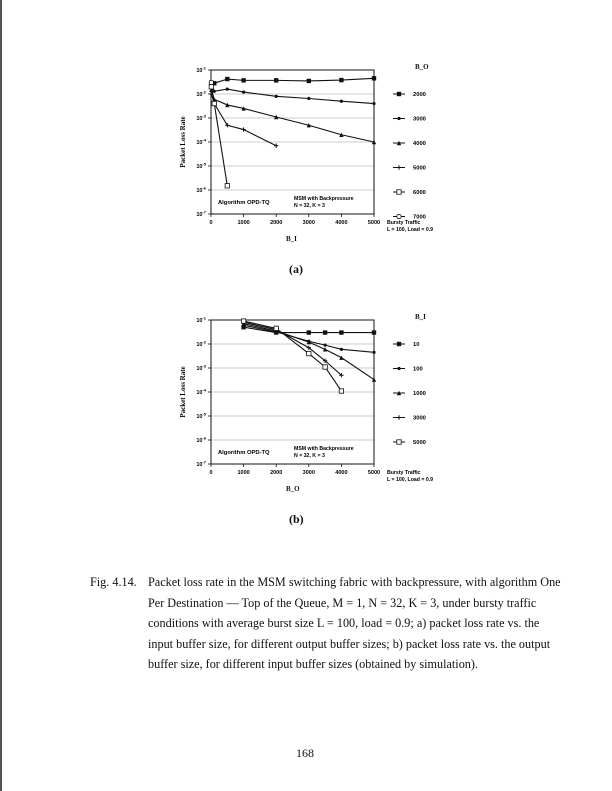 The image size is (612, 791). Describe the element at coordinates (201, 440) in the screenshot. I see `y-tick-label: 10⁻⁶` at that location.